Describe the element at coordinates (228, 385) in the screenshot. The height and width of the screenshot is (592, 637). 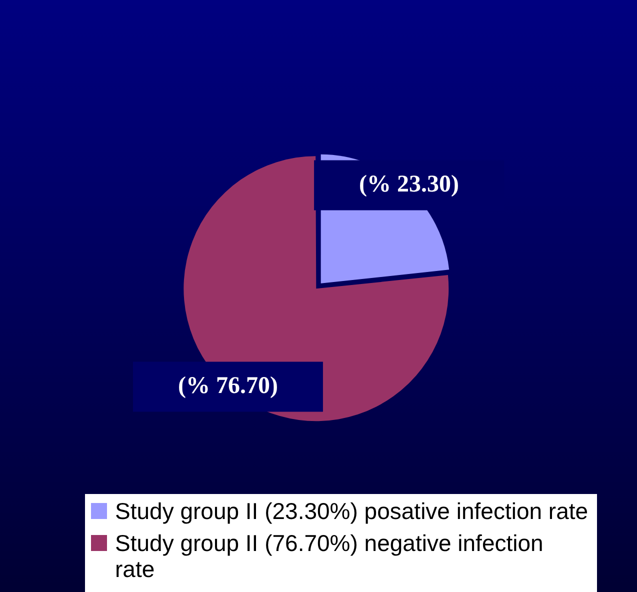
I see `data-label: (% 76.70)` at that location.